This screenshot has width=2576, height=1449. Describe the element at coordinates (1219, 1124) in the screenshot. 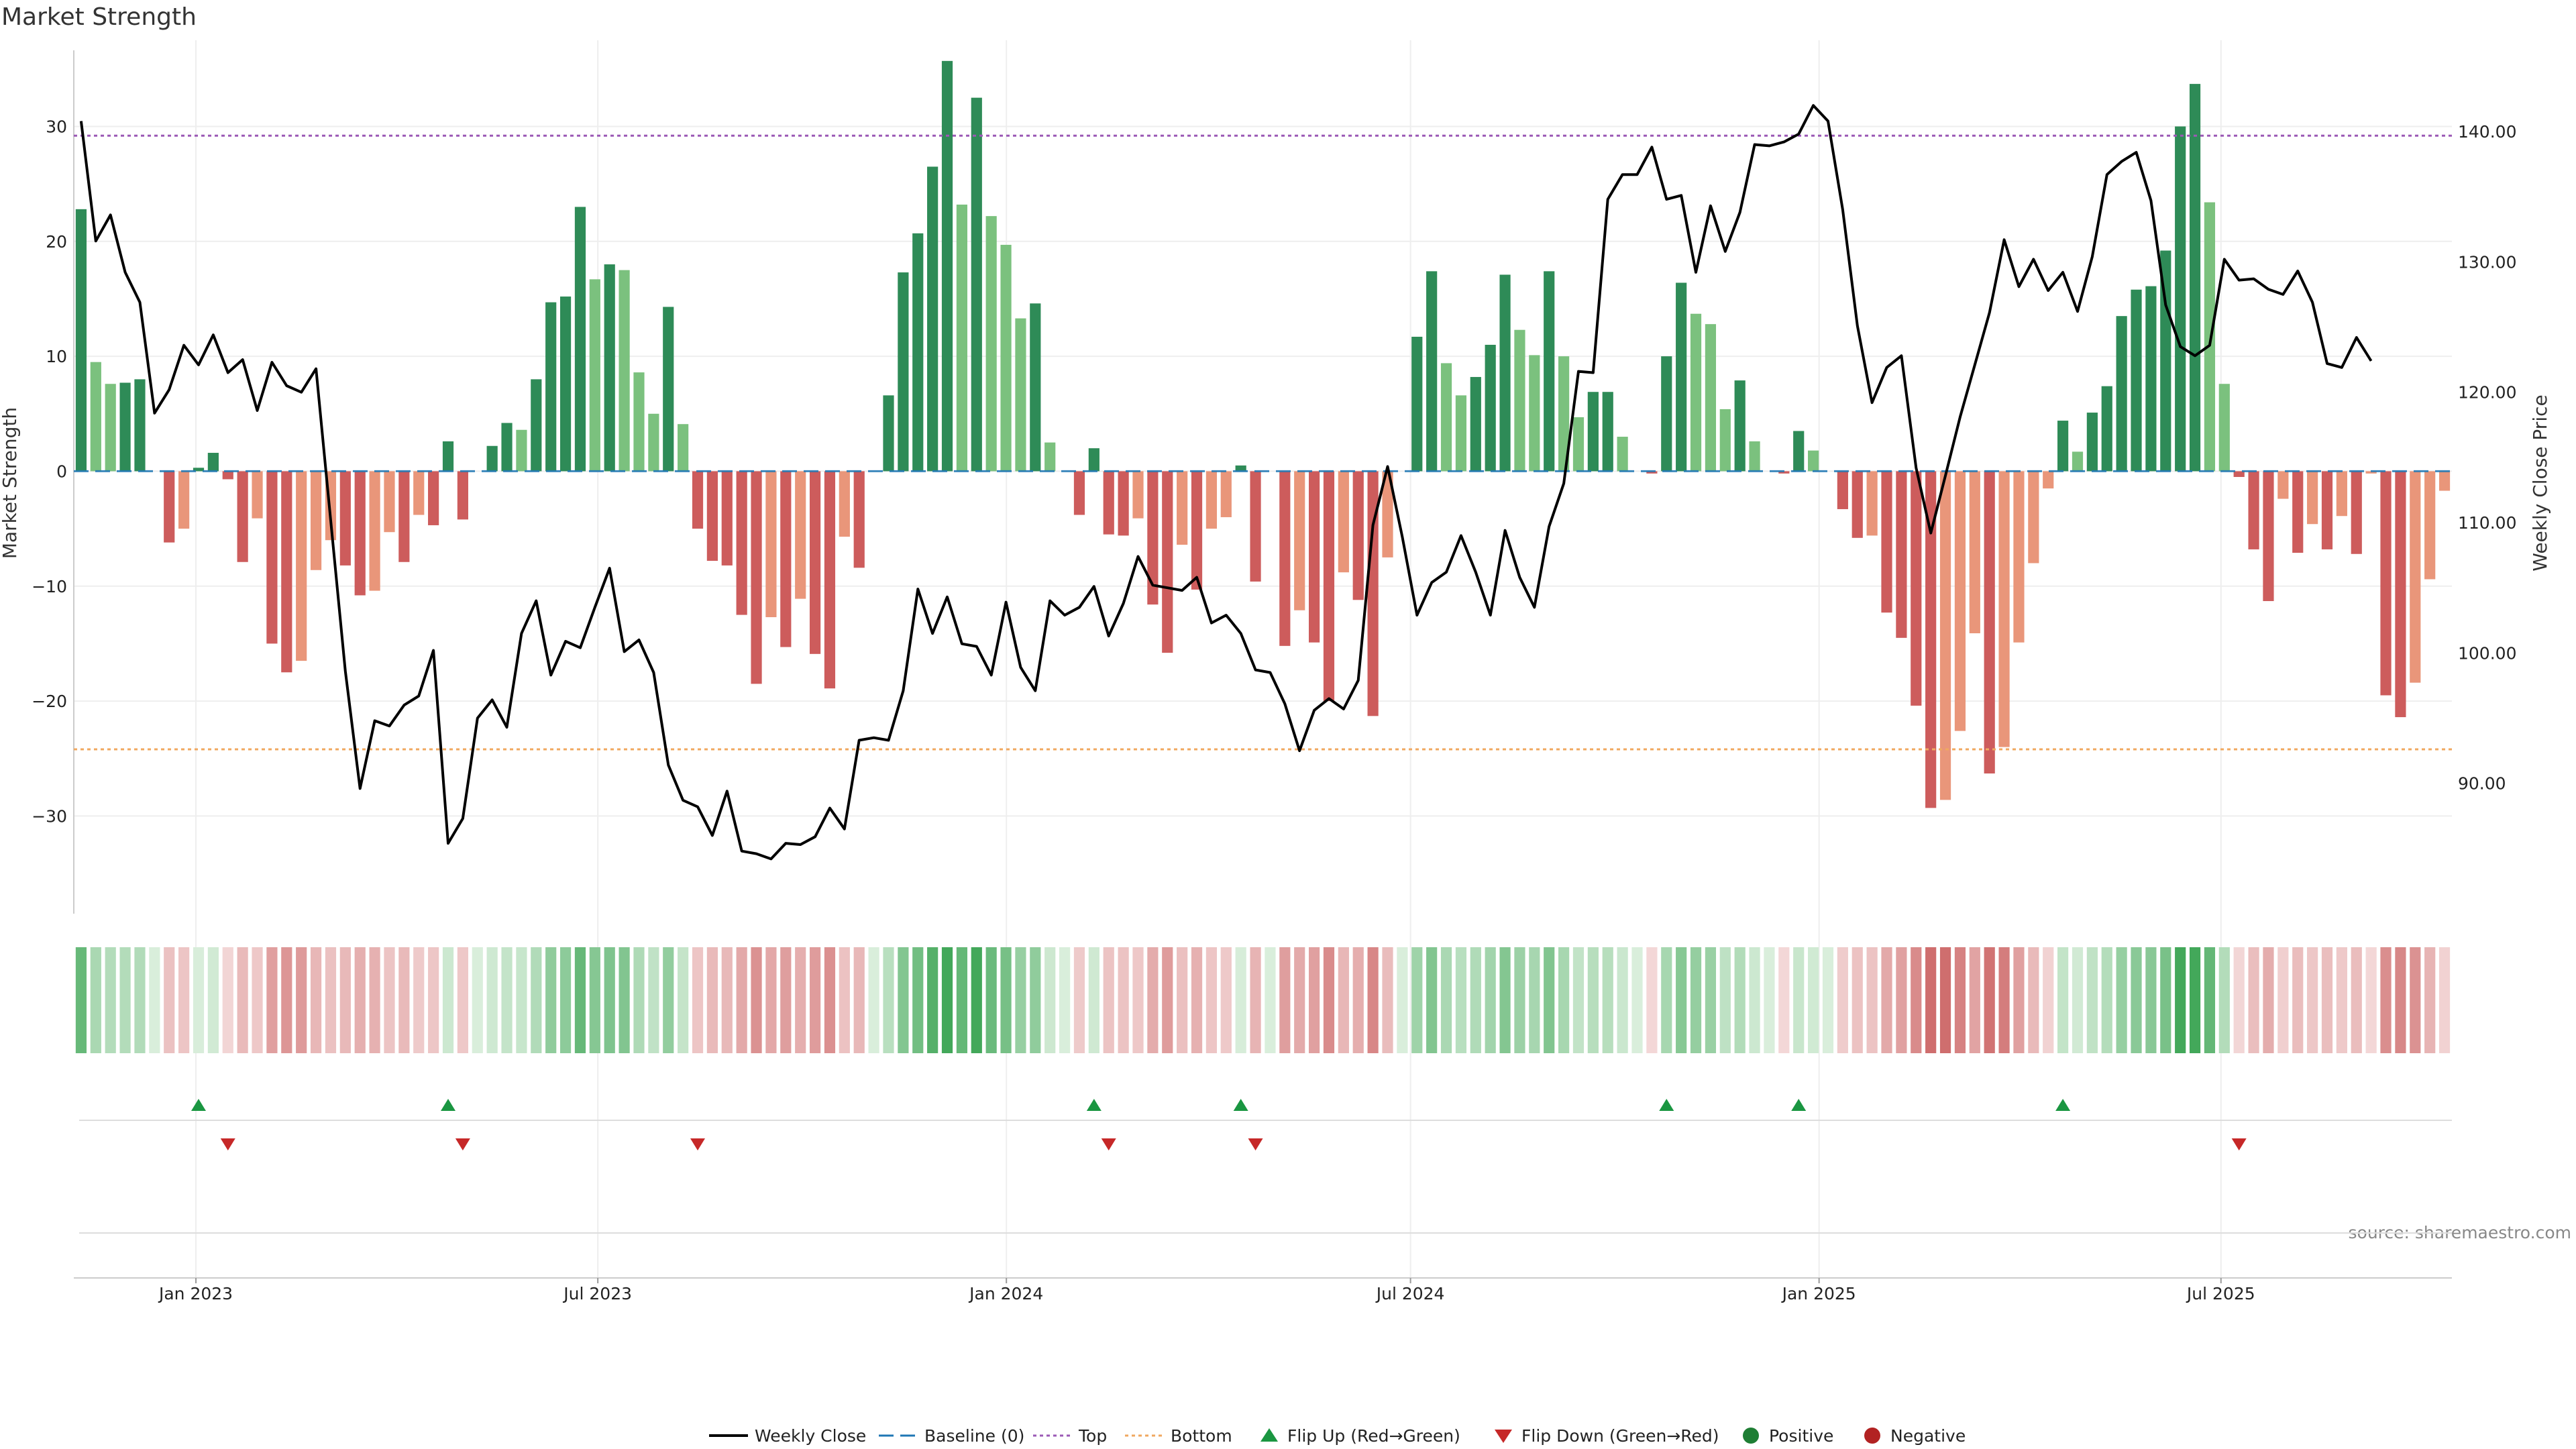

I see `flip-markers` at that location.